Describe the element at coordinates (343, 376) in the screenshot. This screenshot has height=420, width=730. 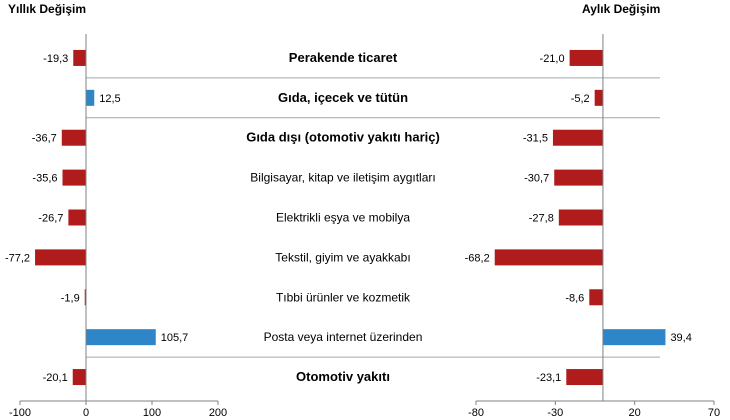
I see `category-label: Otomotiv yakıtı` at that location.